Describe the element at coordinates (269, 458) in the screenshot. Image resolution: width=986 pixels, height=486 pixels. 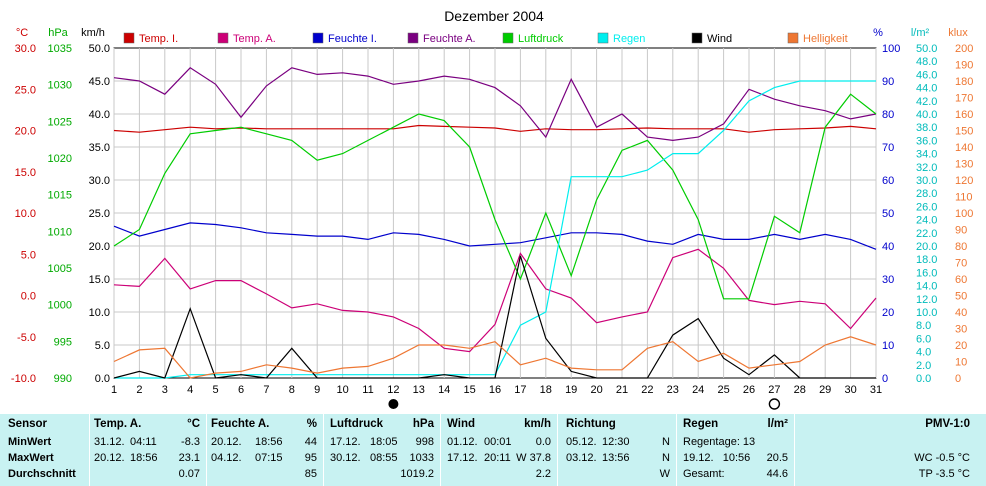
I see `feuchte-a-max-time: 07:15` at that location.